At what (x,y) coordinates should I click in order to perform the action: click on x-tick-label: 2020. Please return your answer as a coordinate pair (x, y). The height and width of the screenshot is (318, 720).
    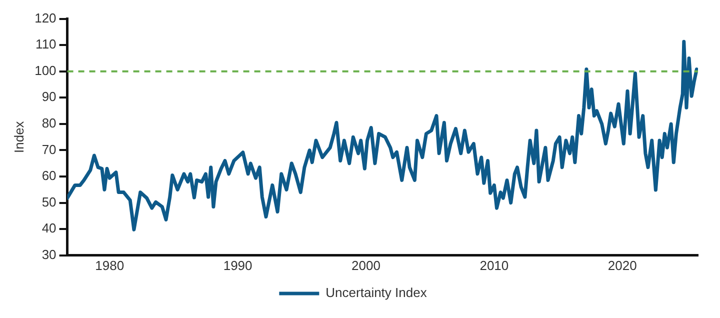
    Looking at the image, I should click on (622, 265).